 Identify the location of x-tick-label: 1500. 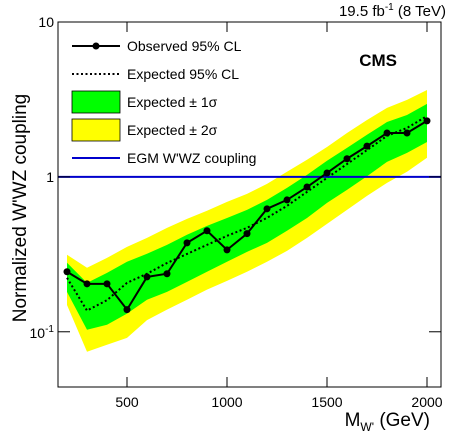
(326, 402).